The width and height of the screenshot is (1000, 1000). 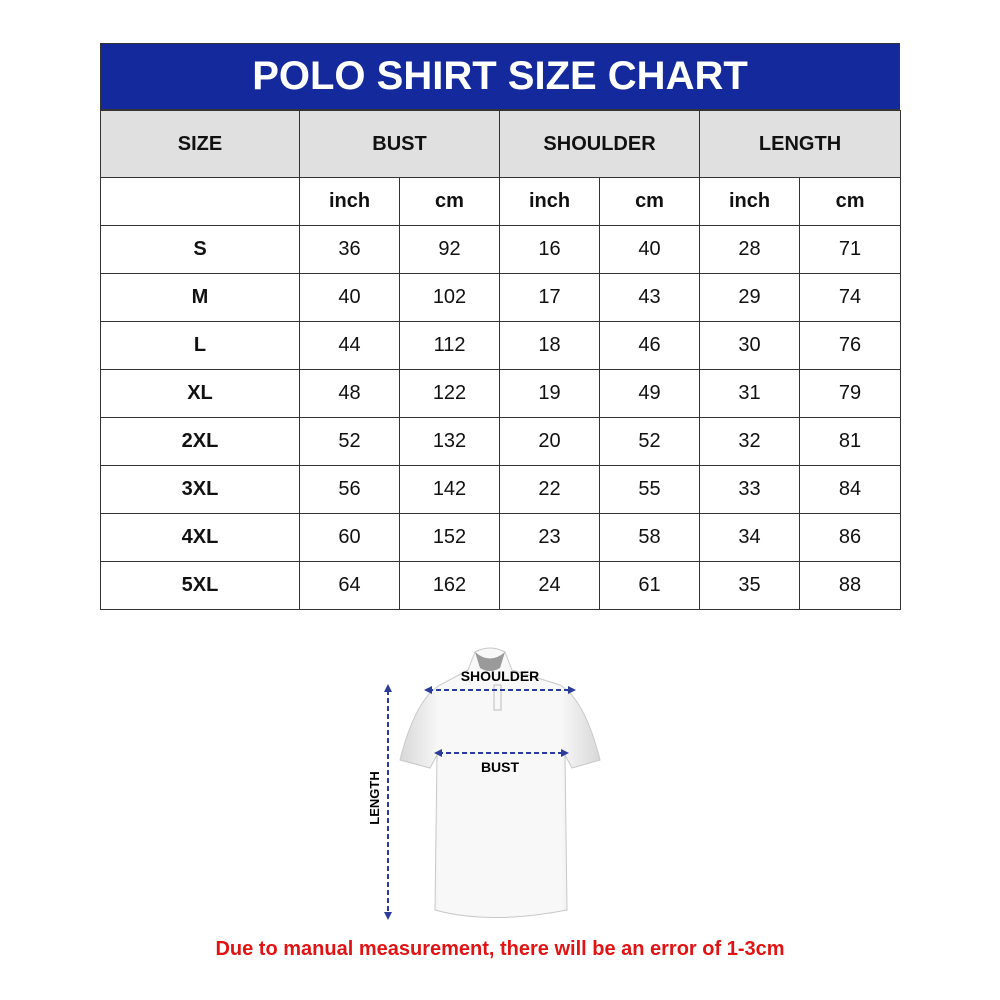 I want to click on value-cell: 102, so click(x=449, y=297).